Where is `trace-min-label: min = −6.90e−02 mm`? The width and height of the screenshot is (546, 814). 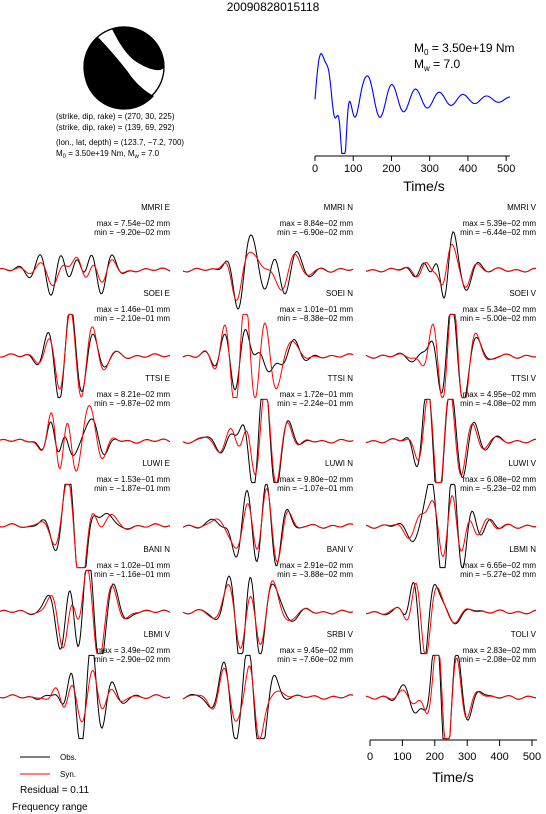 trace-min-label: min = −6.90e−02 mm is located at coordinates (315, 232).